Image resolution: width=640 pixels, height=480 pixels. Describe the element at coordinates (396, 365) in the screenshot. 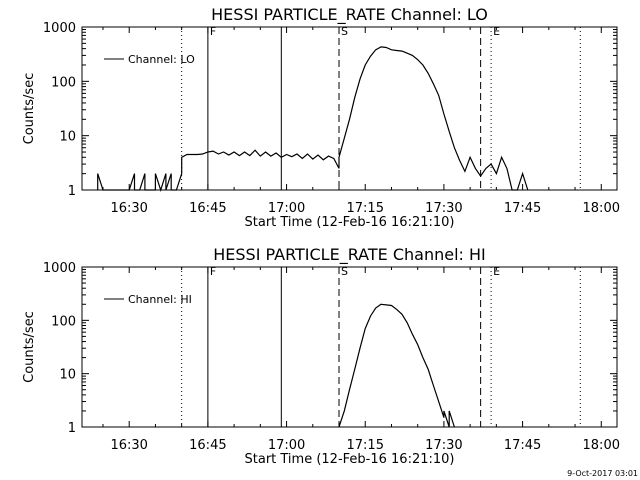

I see `series-line` at that location.